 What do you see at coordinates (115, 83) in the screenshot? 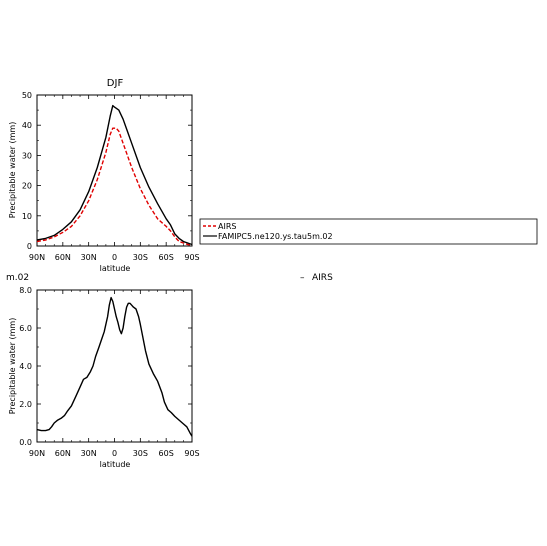
I see `chart-title: DJF` at bounding box center [115, 83].